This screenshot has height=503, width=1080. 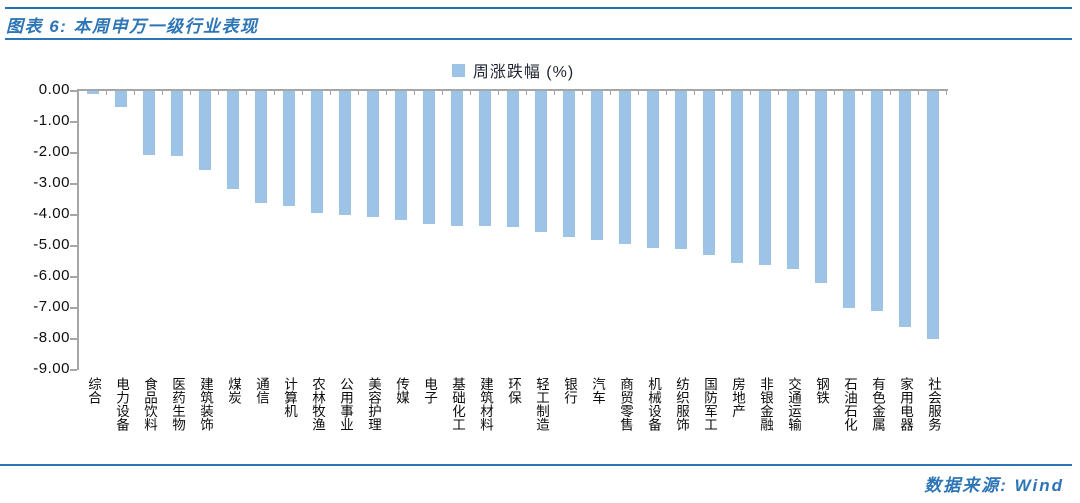 I want to click on legend-swatch-icon, so click(x=458, y=70).